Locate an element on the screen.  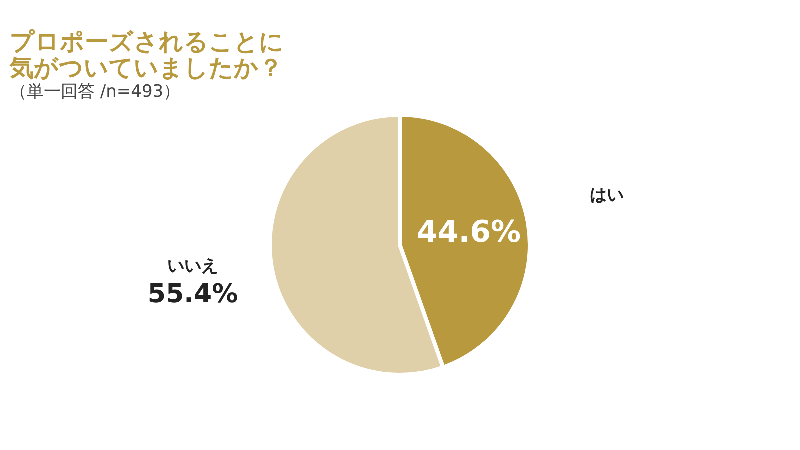
data-label: 44.6% is located at coordinates (469, 232).